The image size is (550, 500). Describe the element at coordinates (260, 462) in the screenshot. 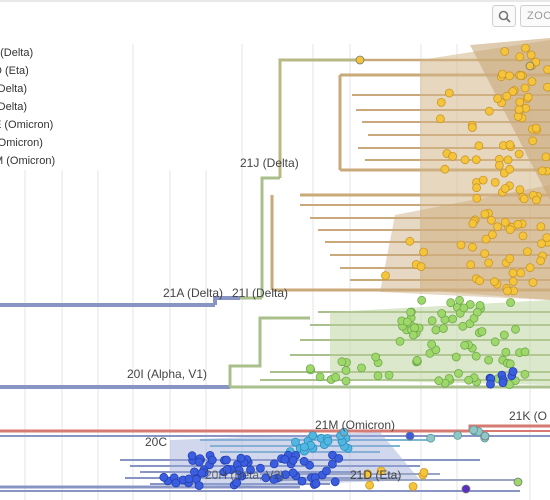

I see `lower-clade-branches` at that location.